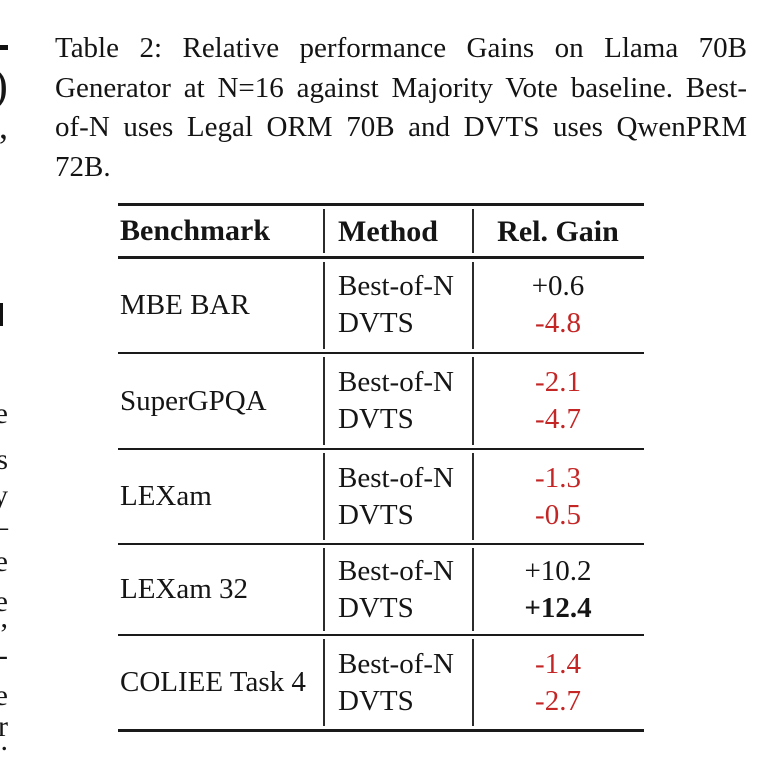 This screenshot has width=765, height=761. What do you see at coordinates (558, 700) in the screenshot?
I see `gain-value: -2.7` at bounding box center [558, 700].